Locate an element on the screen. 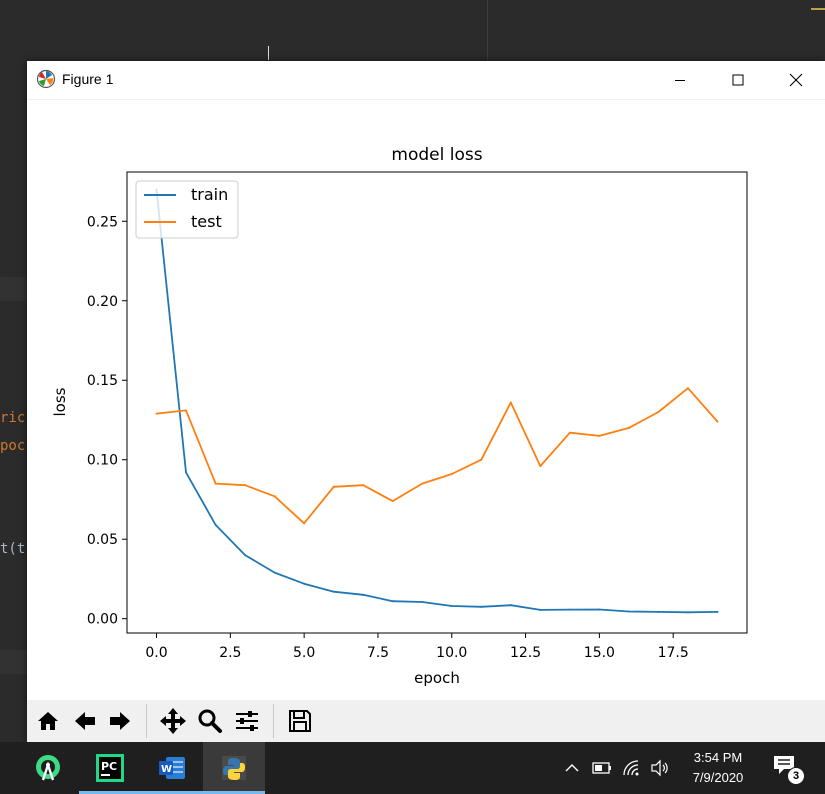 This screenshot has height=794, width=825. taskbar-app-word: W is located at coordinates (172, 768).